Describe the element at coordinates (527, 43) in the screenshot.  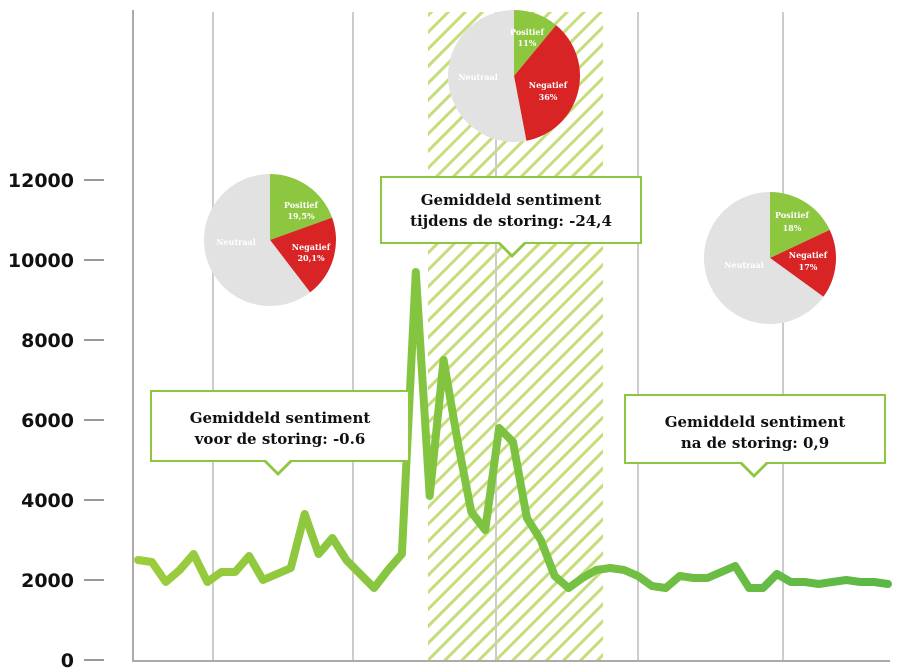
I see `pie-value-positief: 11%` at that location.